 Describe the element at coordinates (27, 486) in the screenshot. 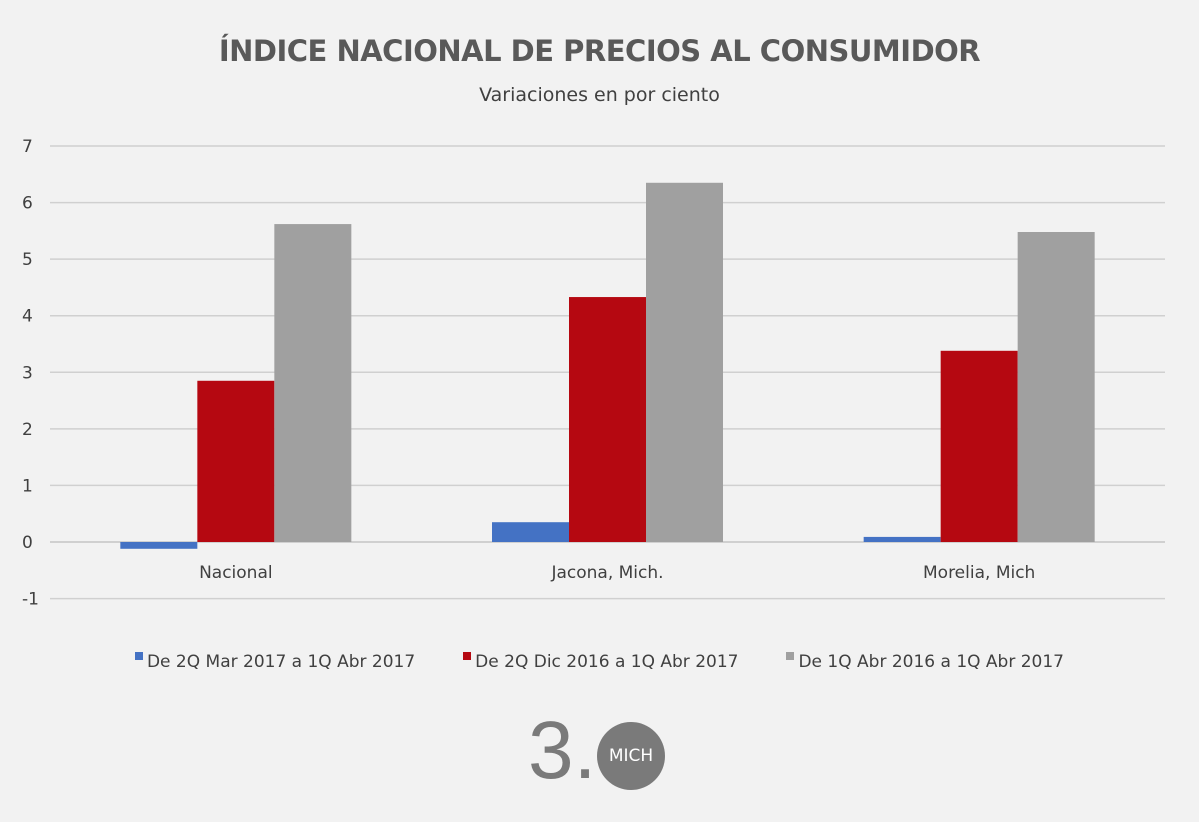

I see `y-tick-label: 1` at that location.